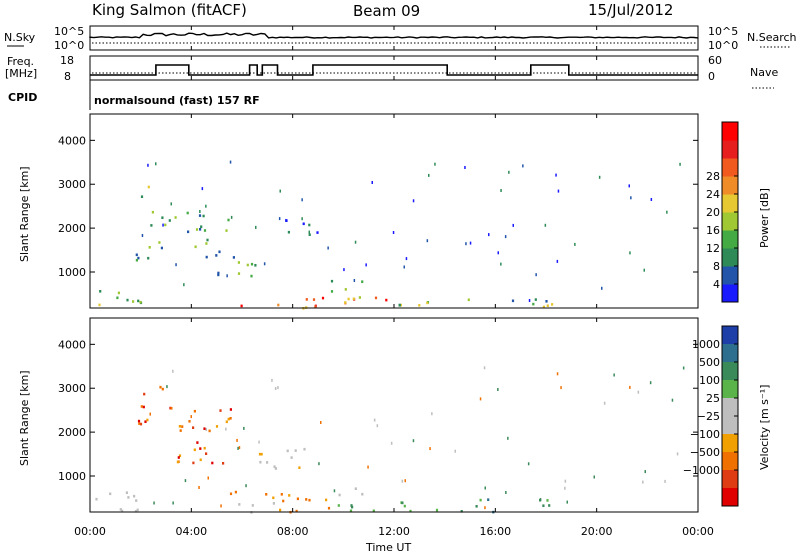 The width and height of the screenshot is (800, 554). I want to click on ytick-label: 1000, so click(72, 272).